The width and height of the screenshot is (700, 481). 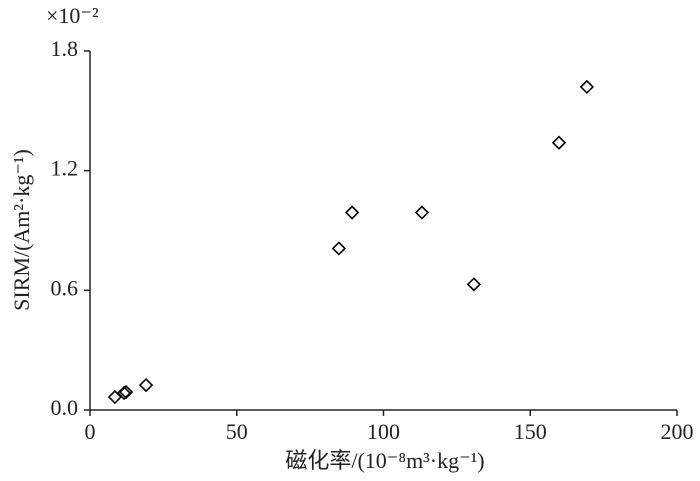 I want to click on y-tick-label: 1.8, so click(x=65, y=48).